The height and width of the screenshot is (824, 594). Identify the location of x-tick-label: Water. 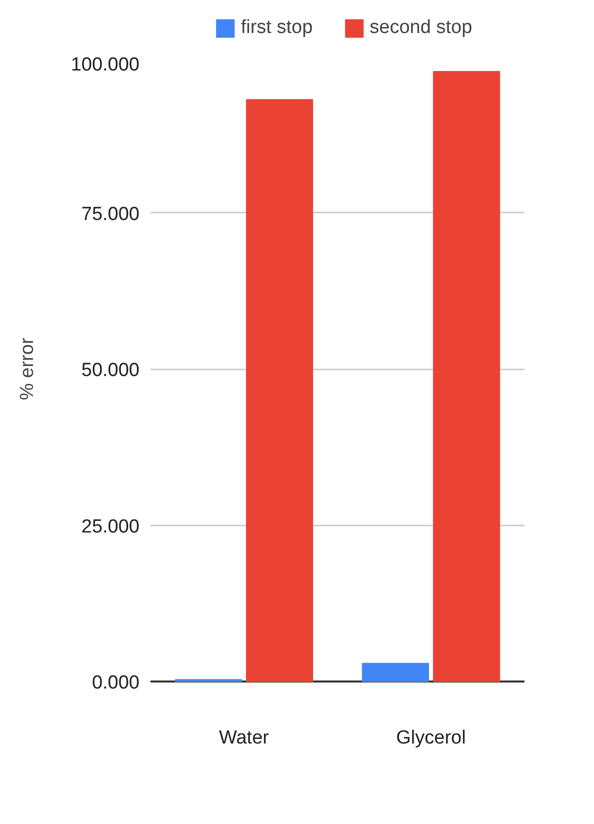
(244, 738).